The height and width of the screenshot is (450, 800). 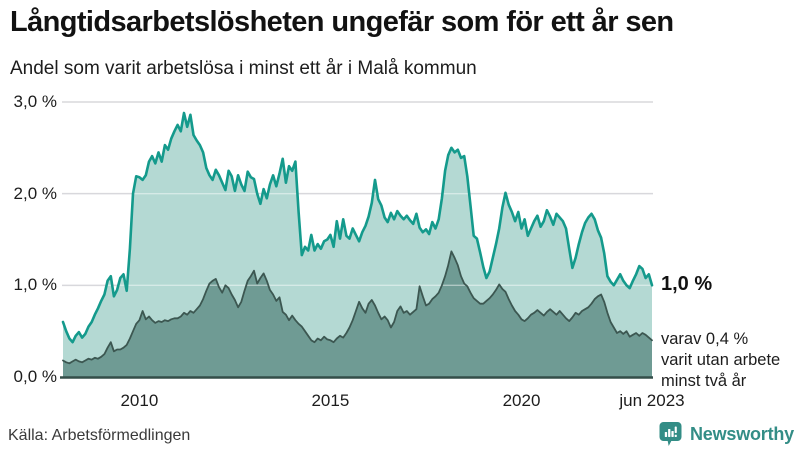 What do you see at coordinates (35, 193) in the screenshot?
I see `y-tick-label: 2,0 %` at bounding box center [35, 193].